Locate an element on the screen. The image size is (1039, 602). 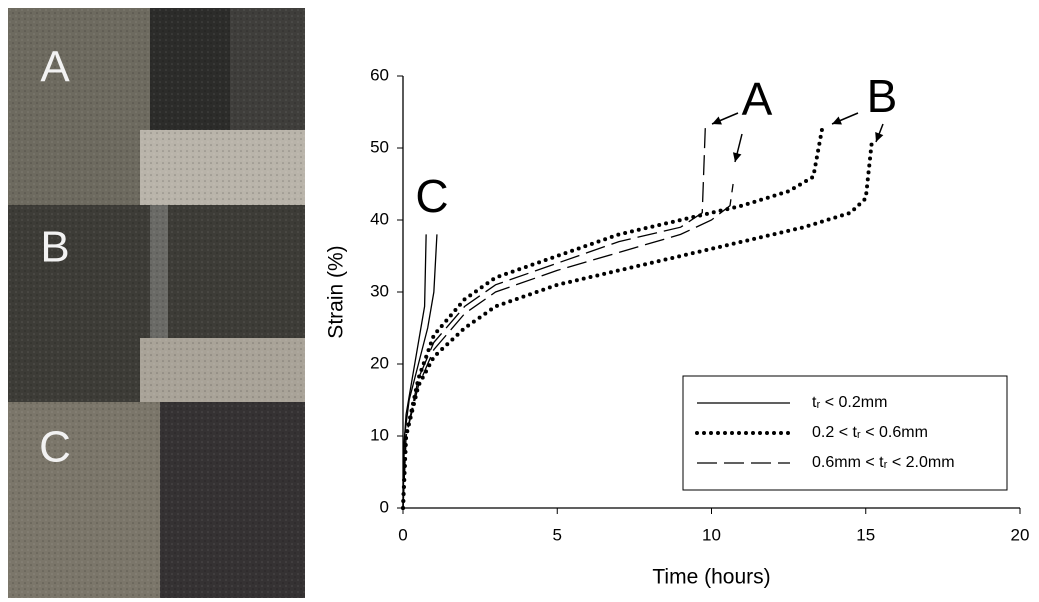
y-tick-label: 20 is located at coordinates (379, 362).